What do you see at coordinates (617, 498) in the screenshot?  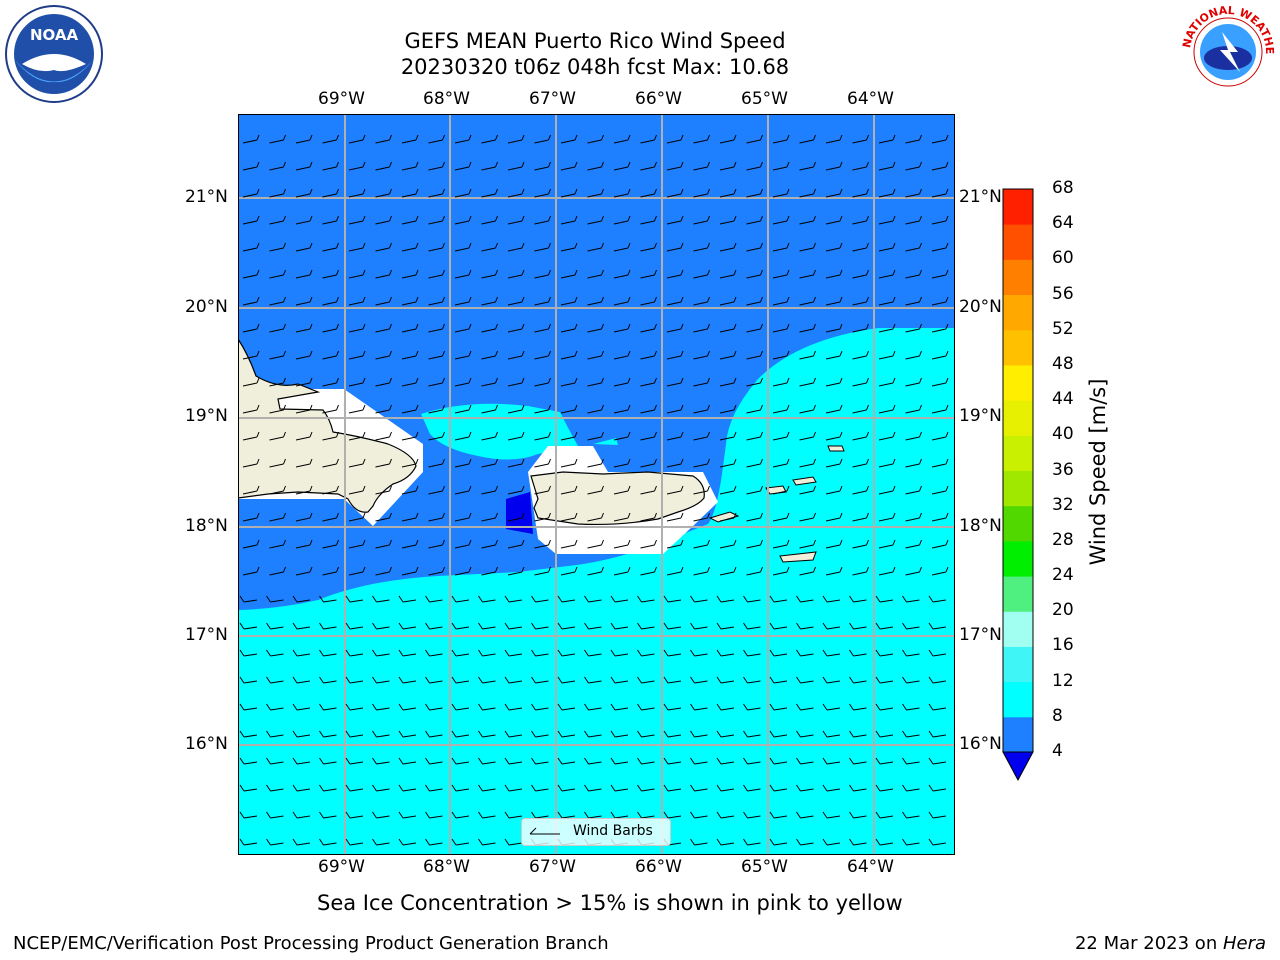 I see `puerto-rico-land` at bounding box center [617, 498].